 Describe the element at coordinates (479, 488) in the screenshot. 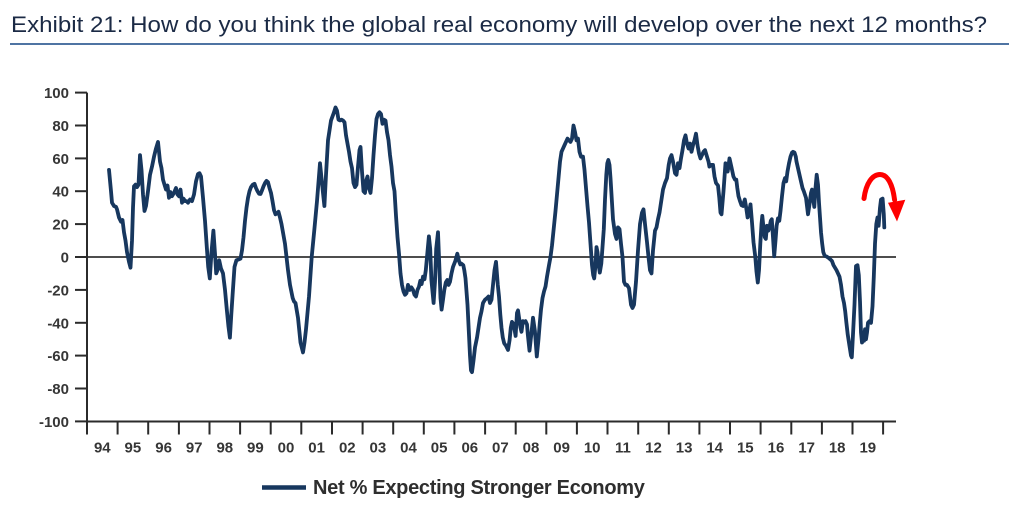

I see `svg-text:Net % Expecting Stronger Econo: Net % Expecting Stronger Economy` at that location.